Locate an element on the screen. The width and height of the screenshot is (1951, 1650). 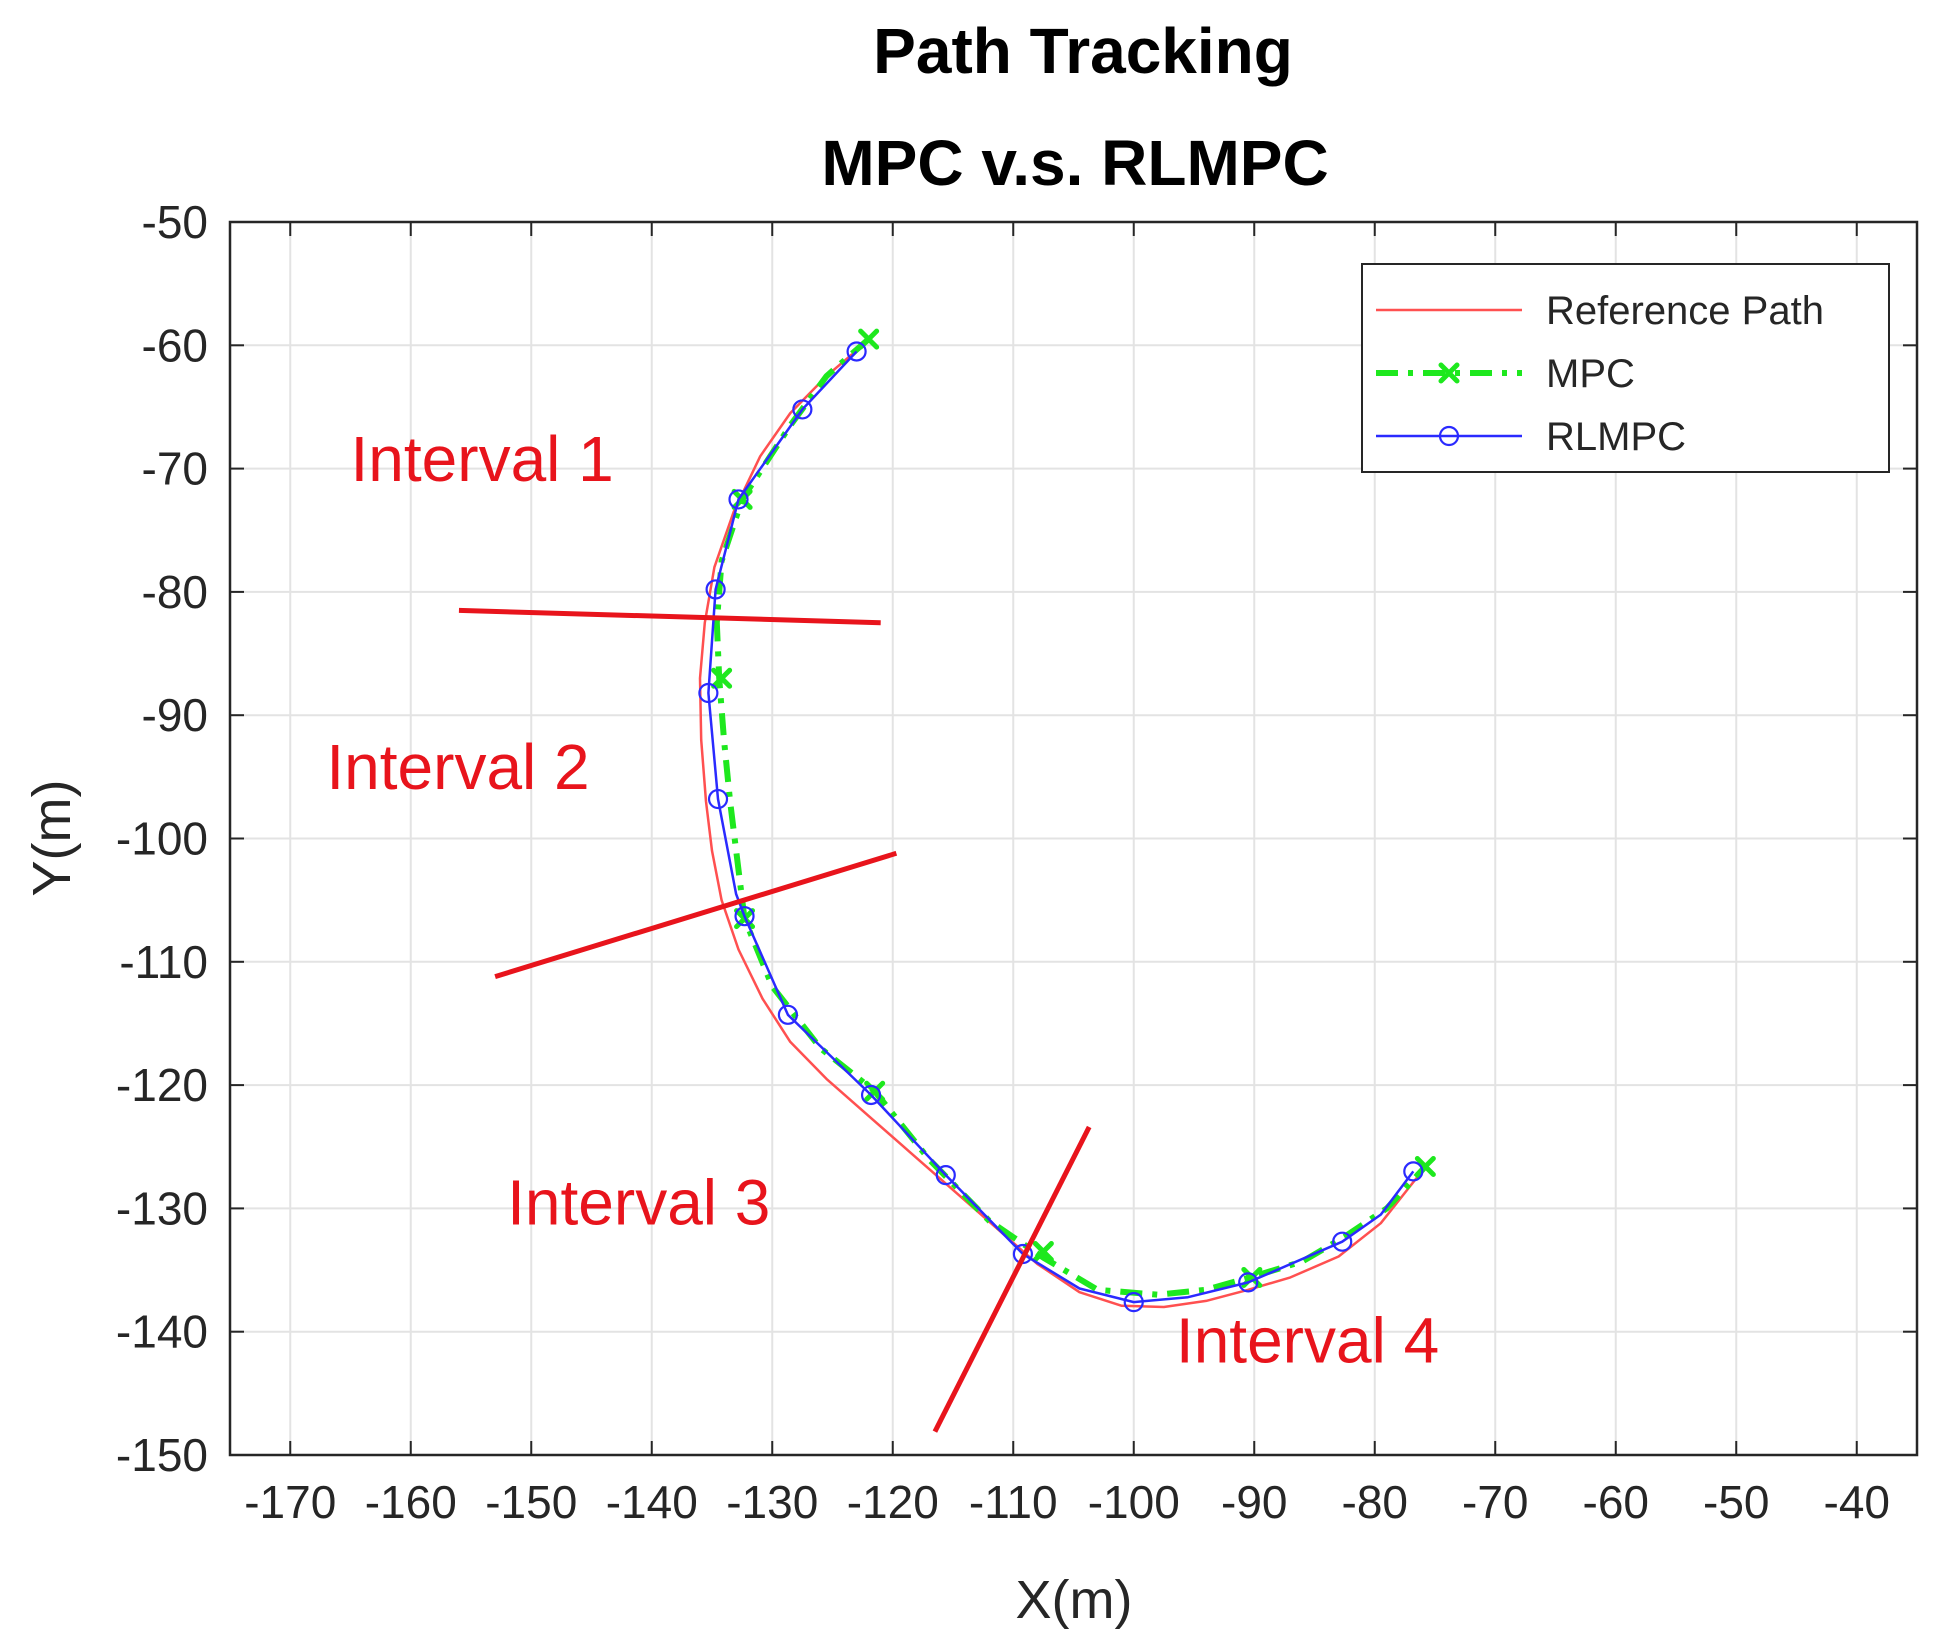
legend-entry-rlmpc: RLMPC is located at coordinates (1531, 437).